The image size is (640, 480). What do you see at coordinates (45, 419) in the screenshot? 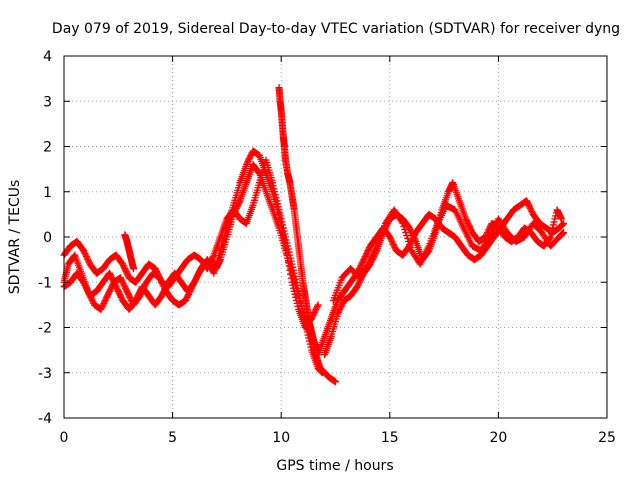
I see `y-tick-label: -4` at bounding box center [45, 419].